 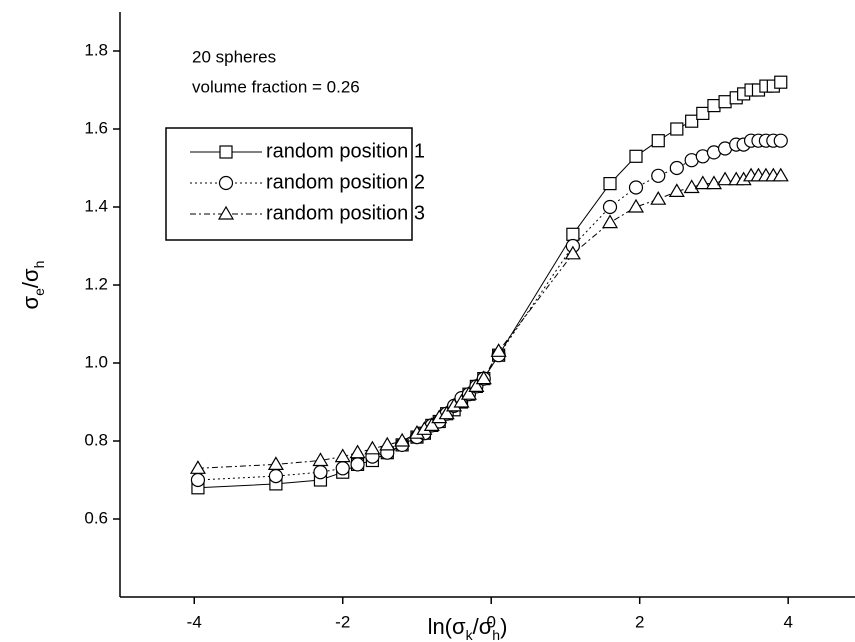 I want to click on x-tick-label: 0, so click(x=490, y=621).